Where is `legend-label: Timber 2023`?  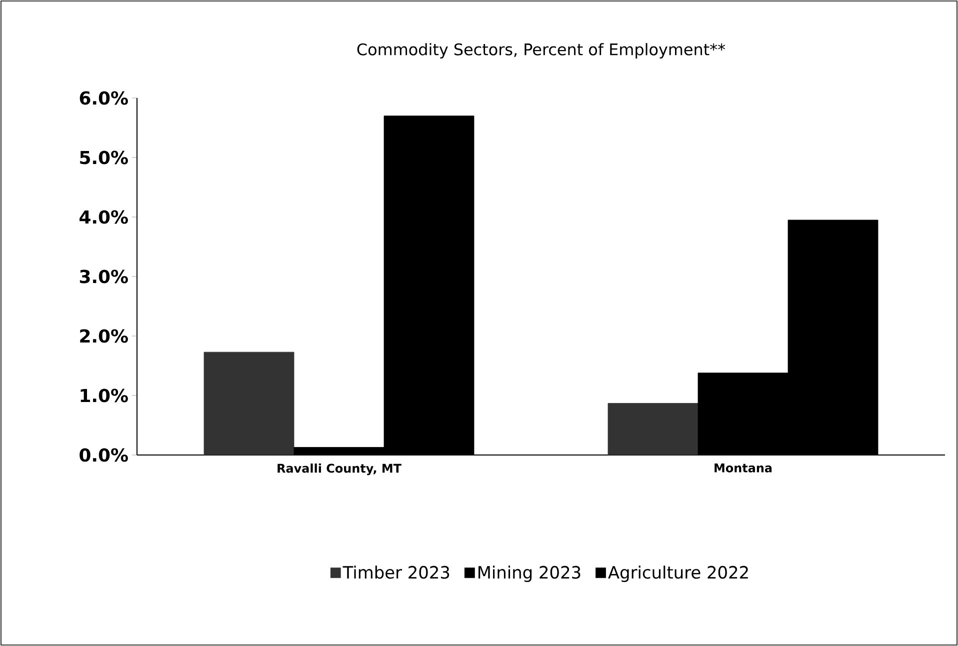 legend-label: Timber 2023 is located at coordinates (396, 572).